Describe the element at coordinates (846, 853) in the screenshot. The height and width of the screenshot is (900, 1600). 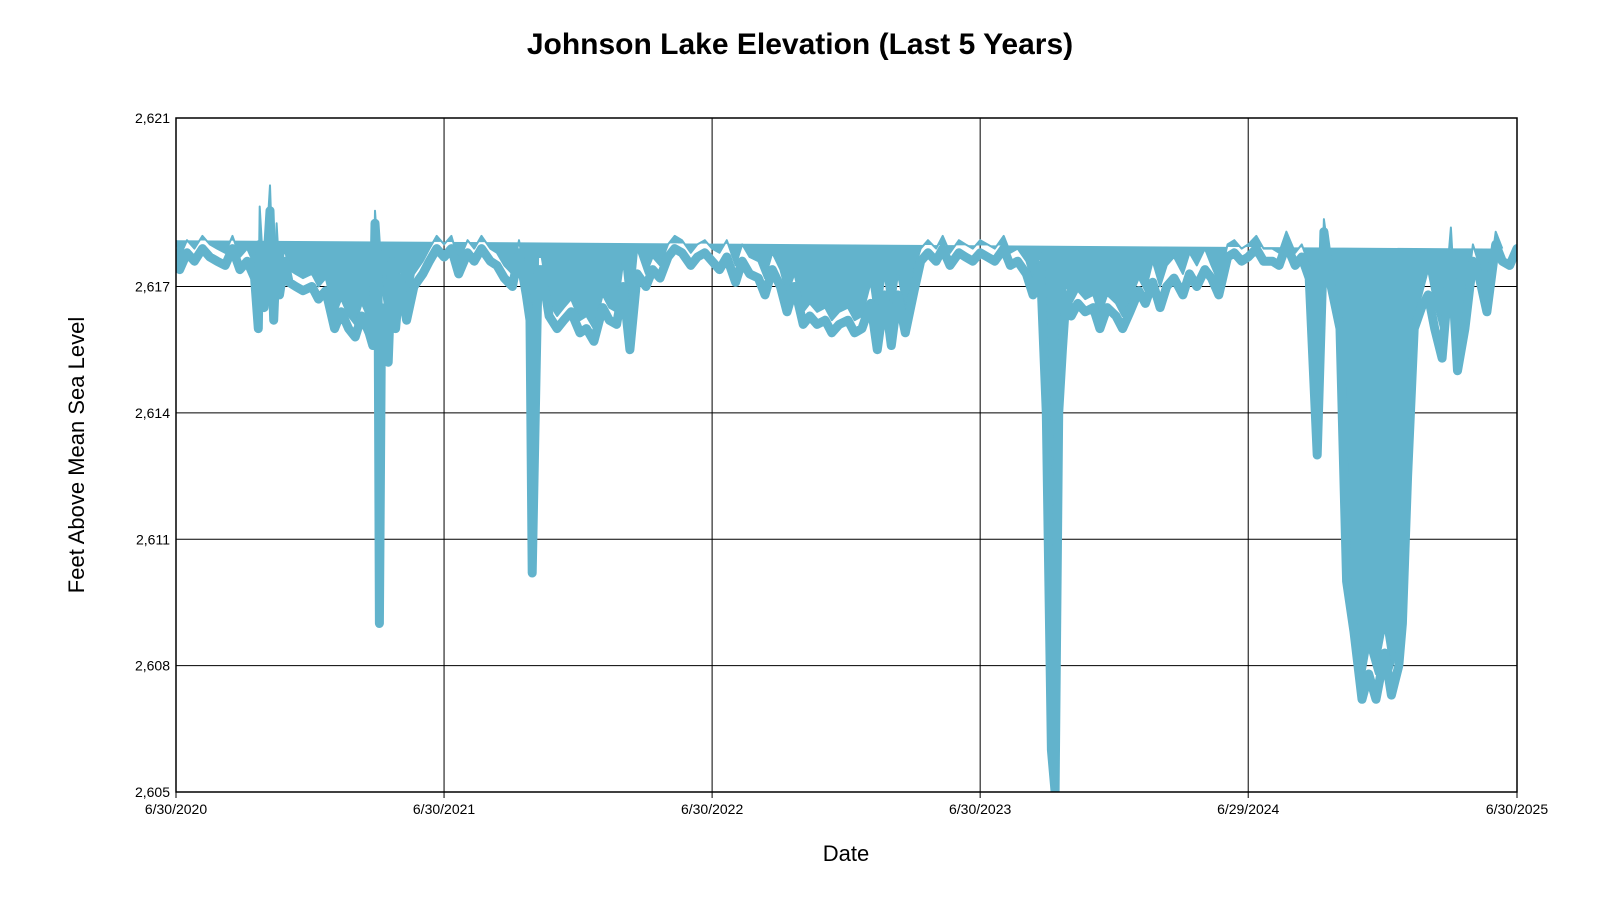
I see `x-axis-title: Date` at that location.